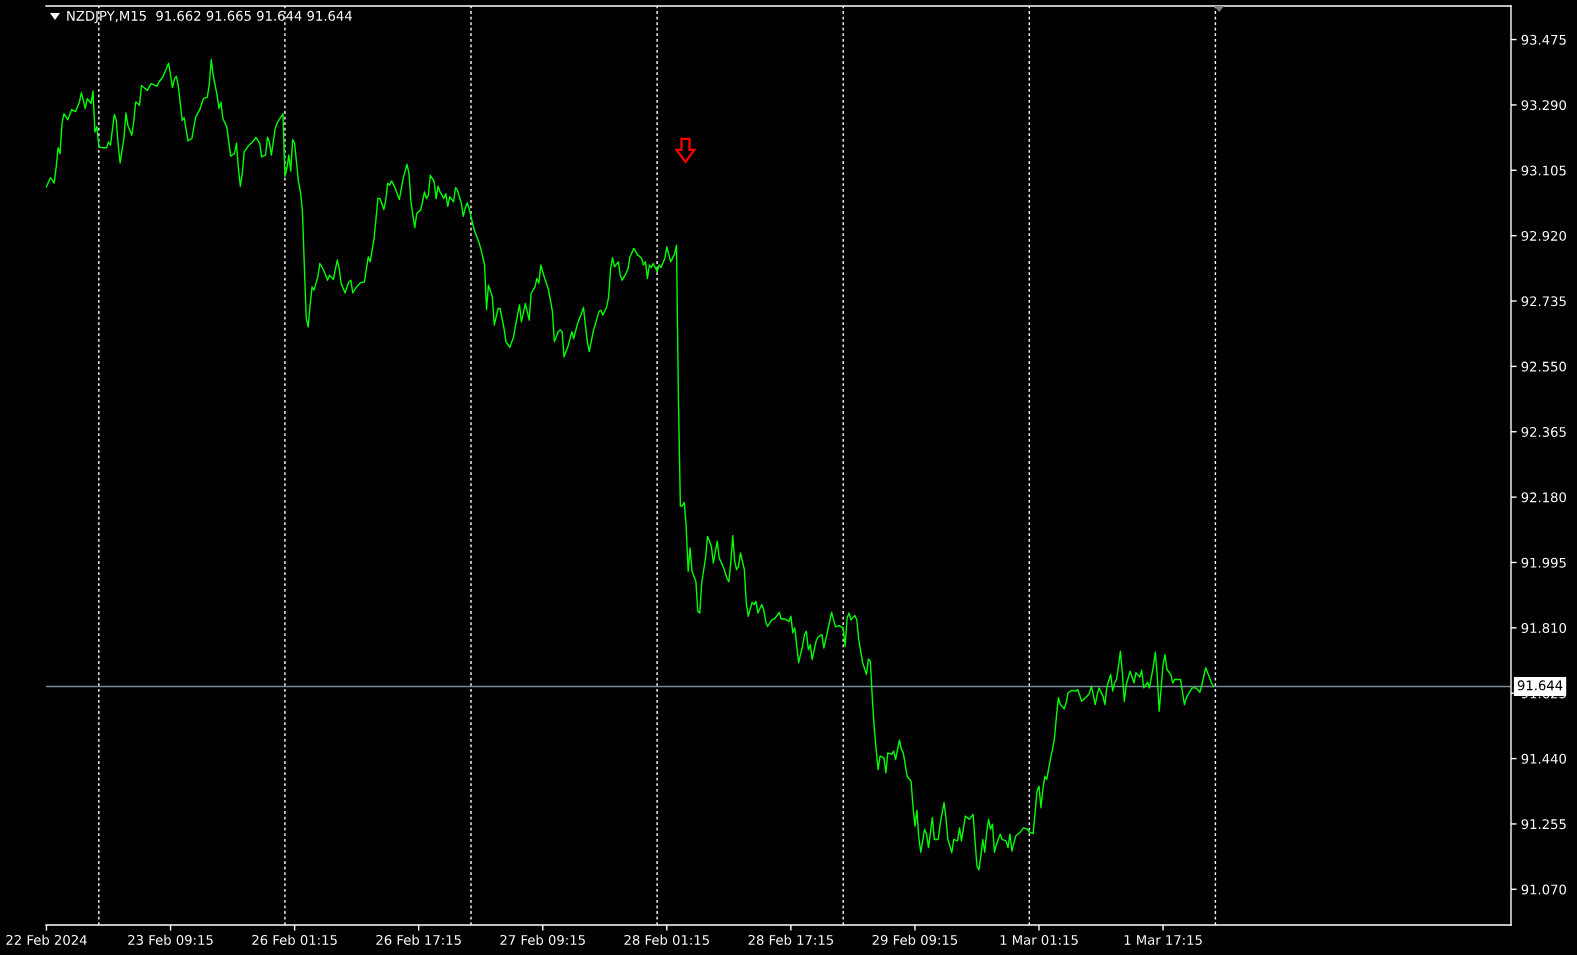 The width and height of the screenshot is (1577, 955). Describe the element at coordinates (1544, 366) in the screenshot. I see `y-tick-label: 92.550` at that location.